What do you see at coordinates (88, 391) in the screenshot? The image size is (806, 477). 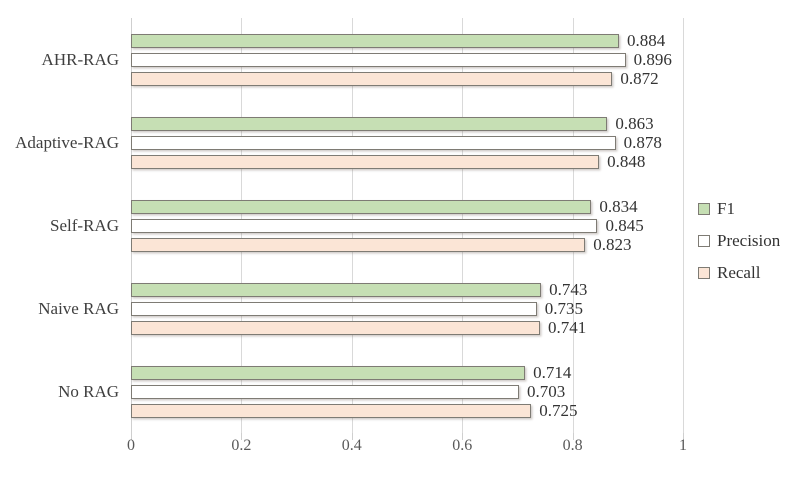 I see `category-label: No RAG` at bounding box center [88, 391].